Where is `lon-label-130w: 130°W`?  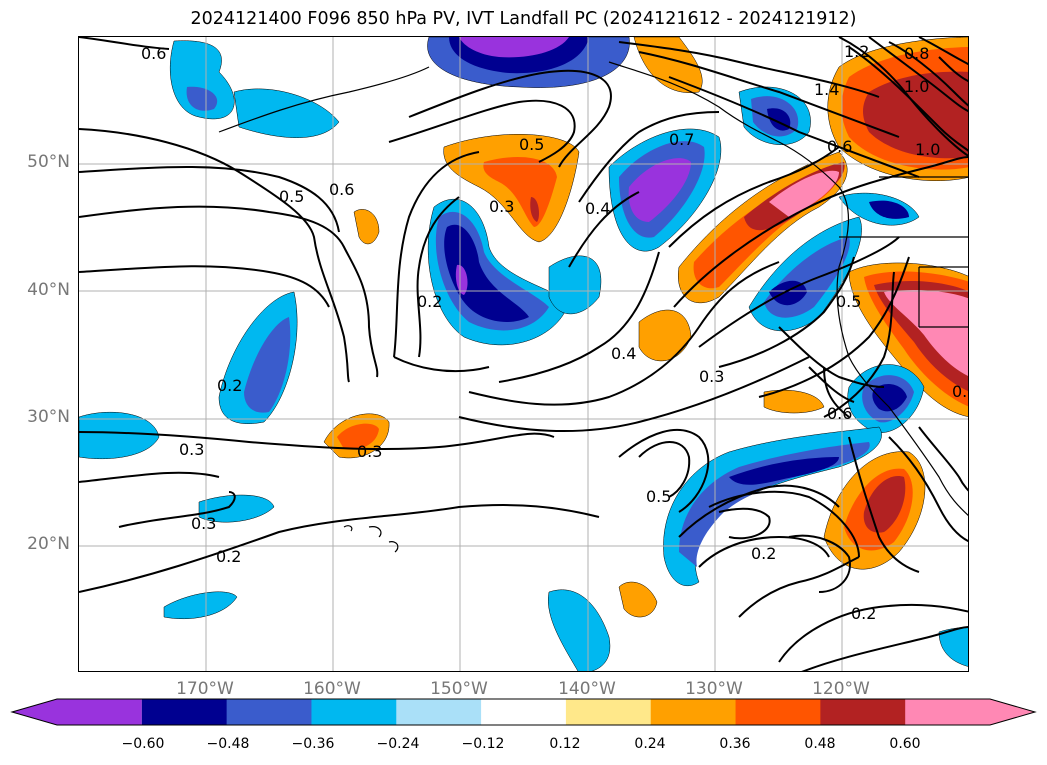 lon-label-130w: 130°W is located at coordinates (714, 689).